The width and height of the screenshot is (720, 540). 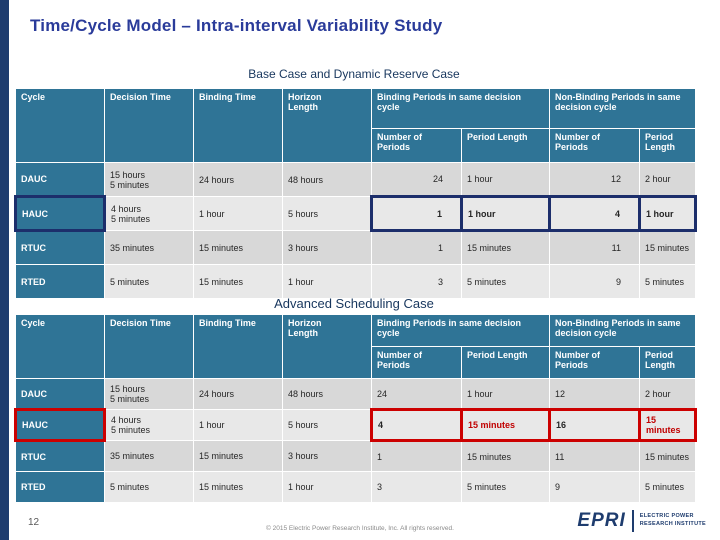 What do you see at coordinates (601, 520) in the screenshot?
I see `epri-wordmark: EPRI` at bounding box center [601, 520].